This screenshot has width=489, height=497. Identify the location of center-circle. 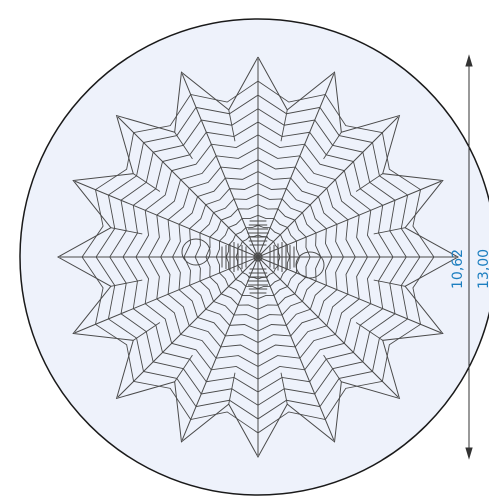
(258, 257).